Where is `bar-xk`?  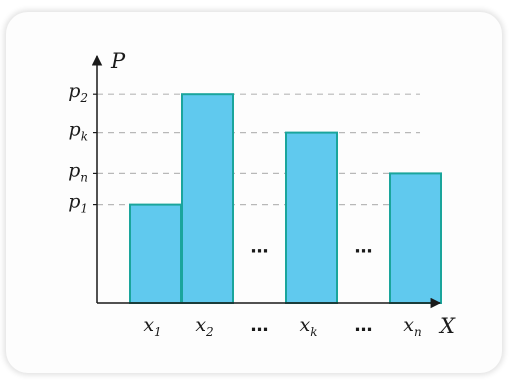 bar-xk is located at coordinates (311, 217).